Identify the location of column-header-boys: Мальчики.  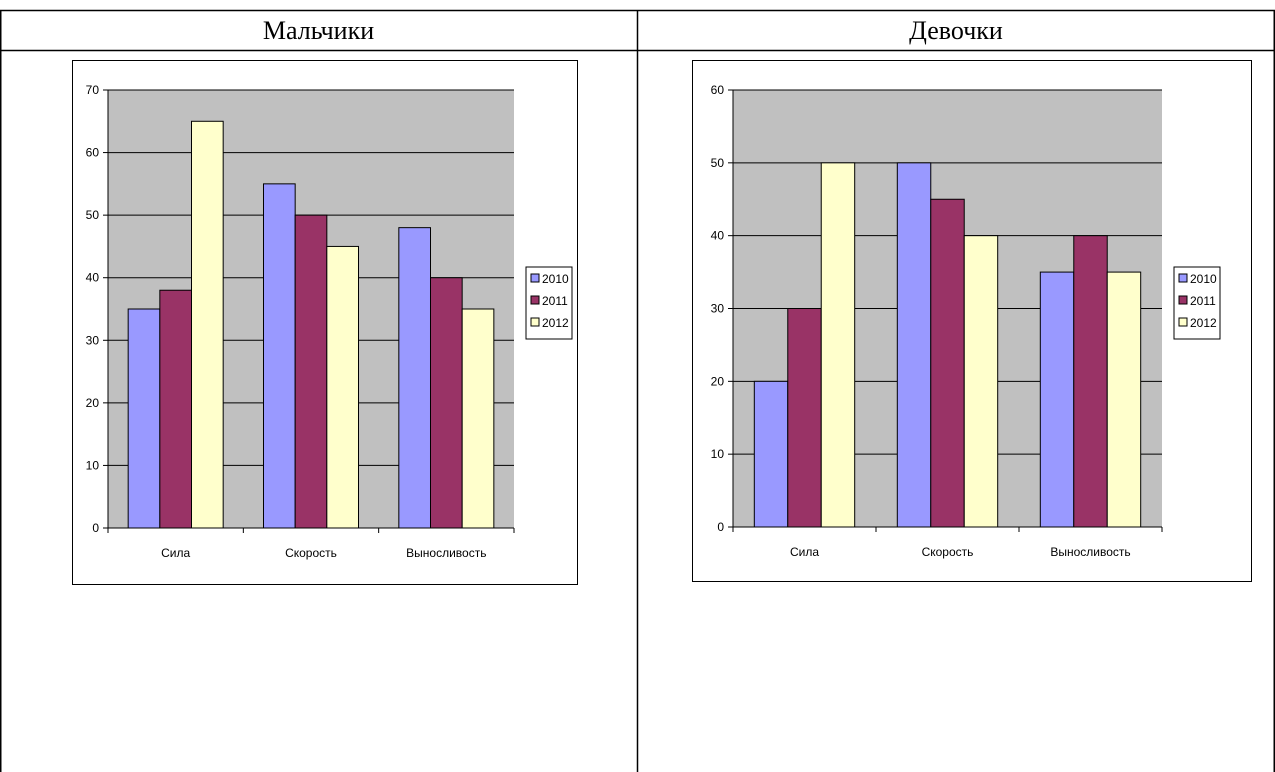
(318, 31).